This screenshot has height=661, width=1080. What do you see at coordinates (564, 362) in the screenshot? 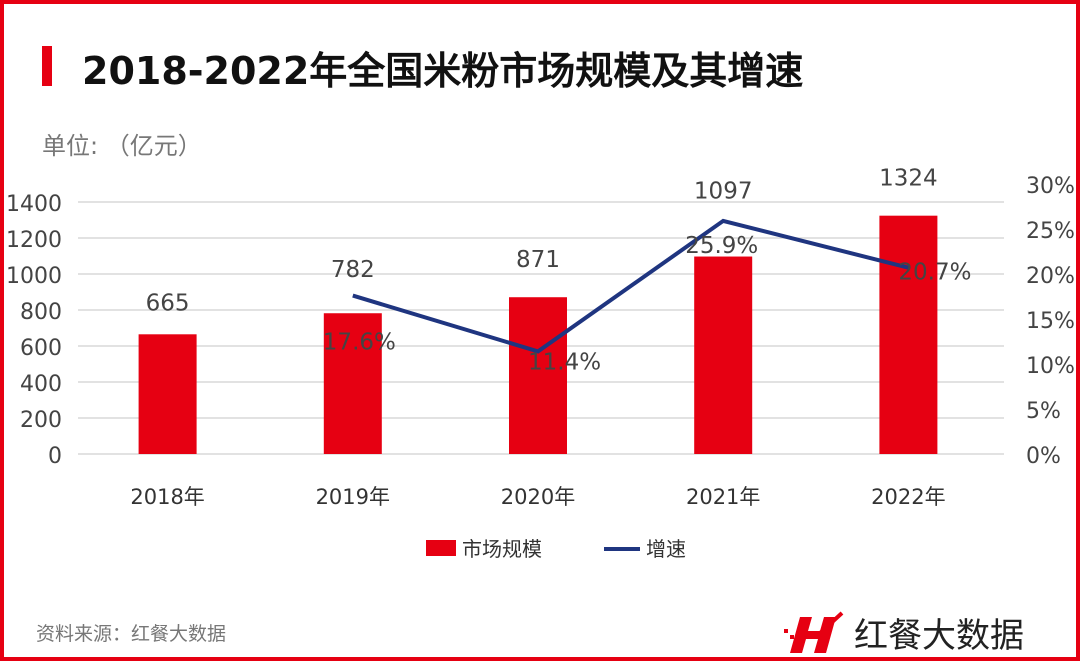
I see `growth-value-label: 11.4%` at bounding box center [564, 362].